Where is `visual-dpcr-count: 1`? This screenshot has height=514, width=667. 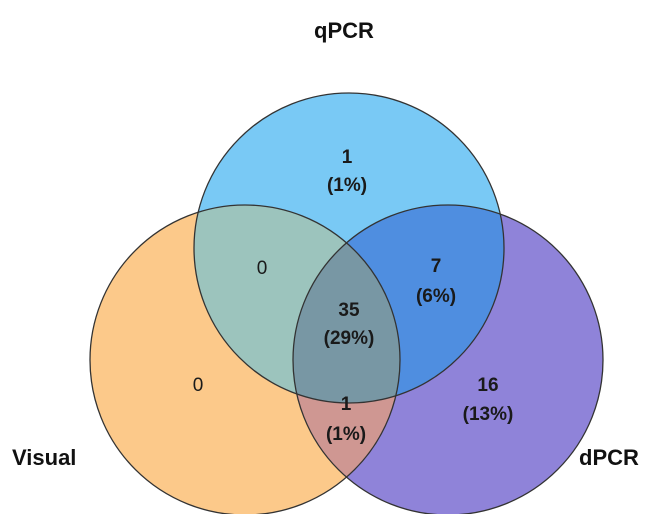
visual-dpcr-count: 1 is located at coordinates (346, 404).